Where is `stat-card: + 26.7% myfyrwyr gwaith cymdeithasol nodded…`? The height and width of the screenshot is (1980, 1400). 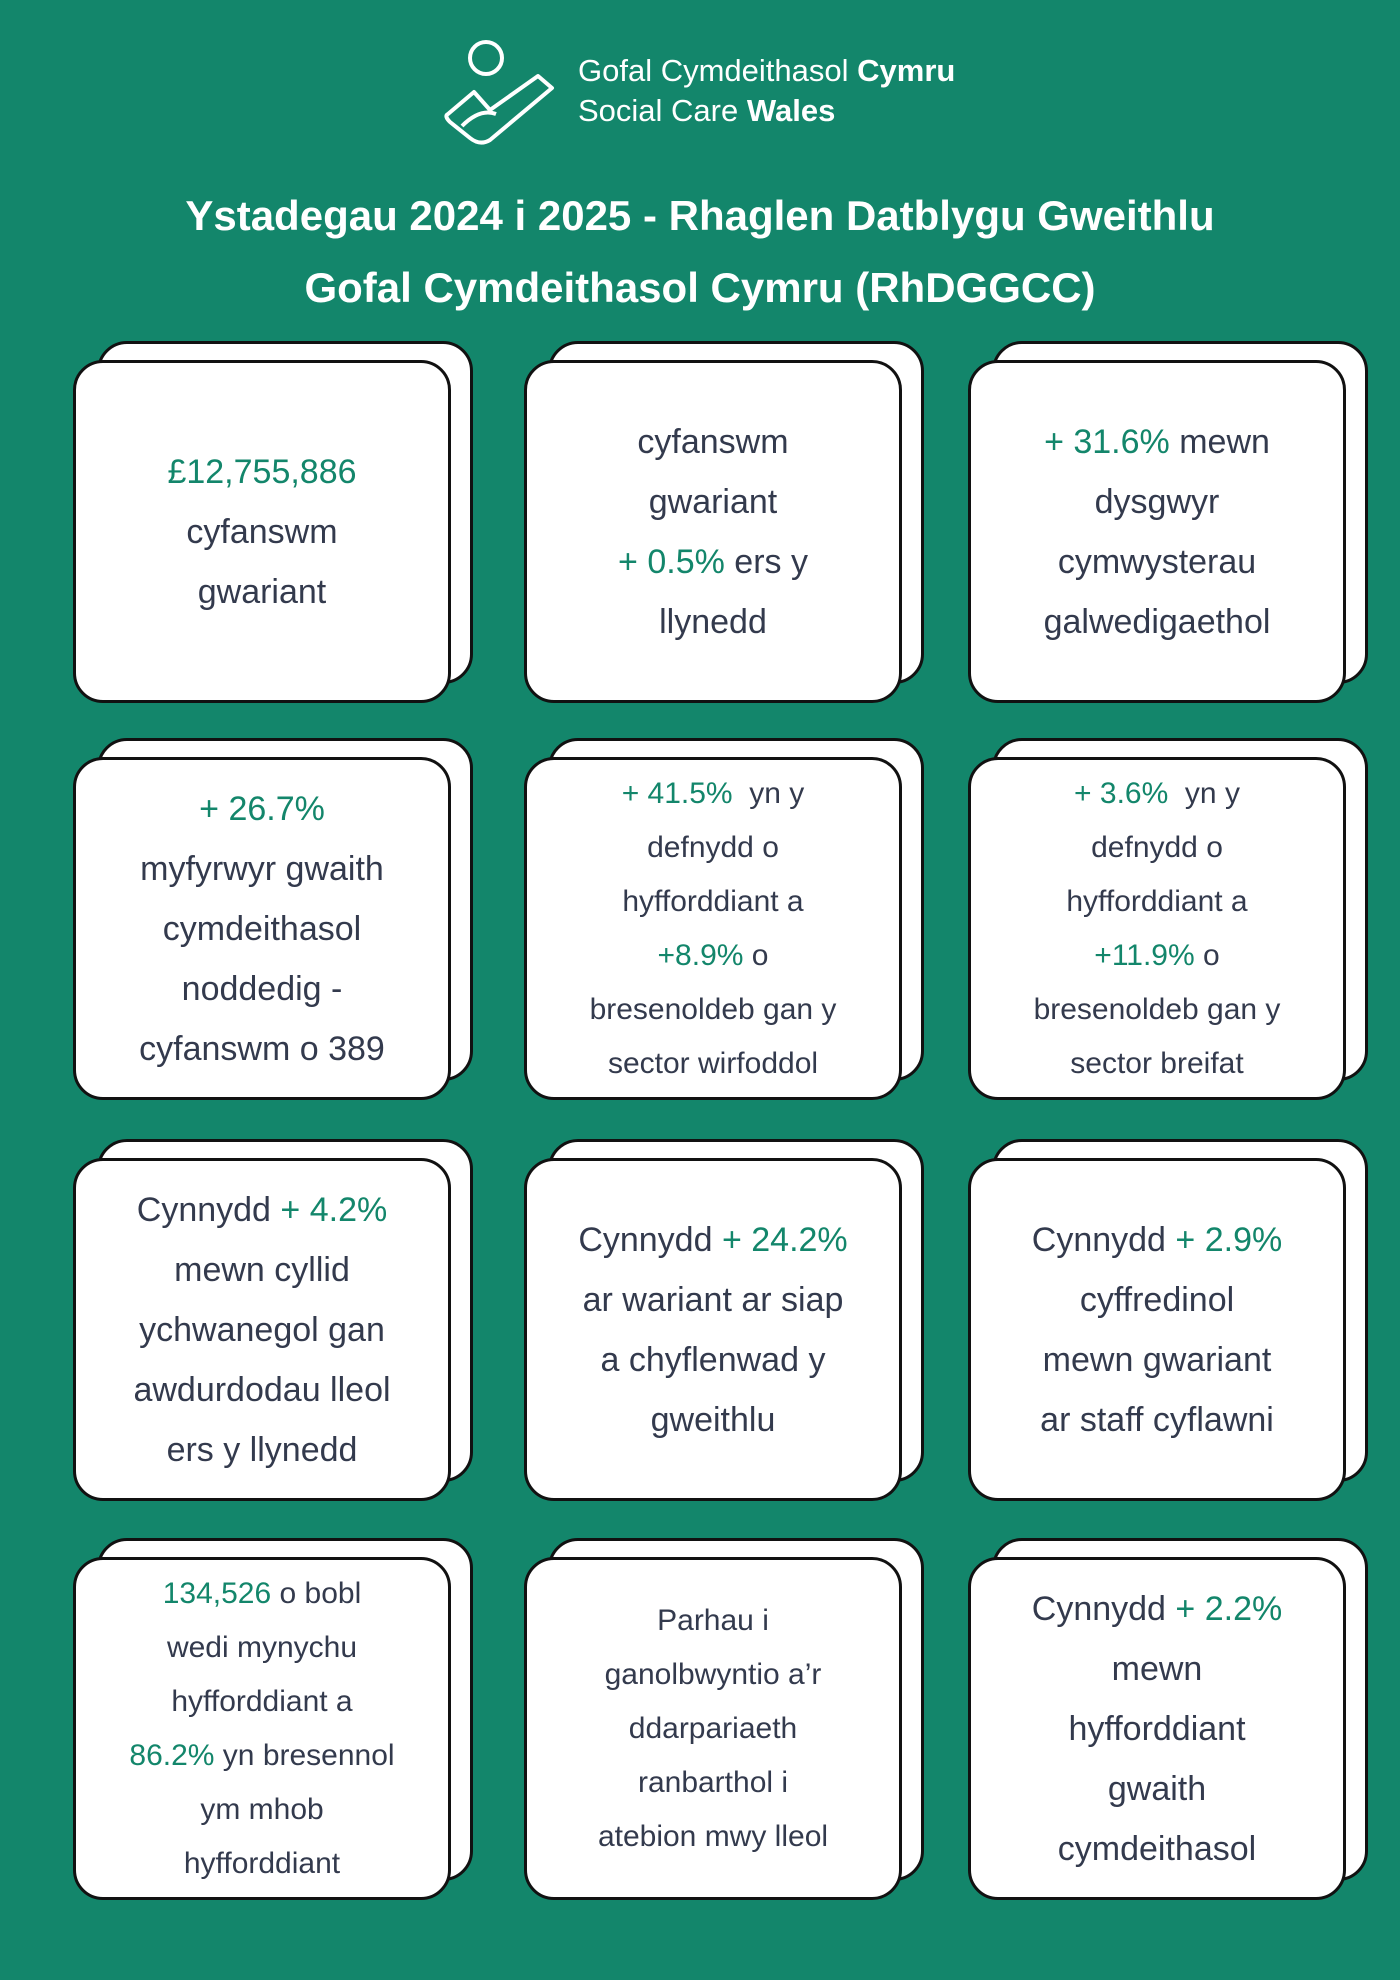
stat-card: + 26.7% myfyrwyr gwaith cymdeithasol nodded… is located at coordinates (273, 919).